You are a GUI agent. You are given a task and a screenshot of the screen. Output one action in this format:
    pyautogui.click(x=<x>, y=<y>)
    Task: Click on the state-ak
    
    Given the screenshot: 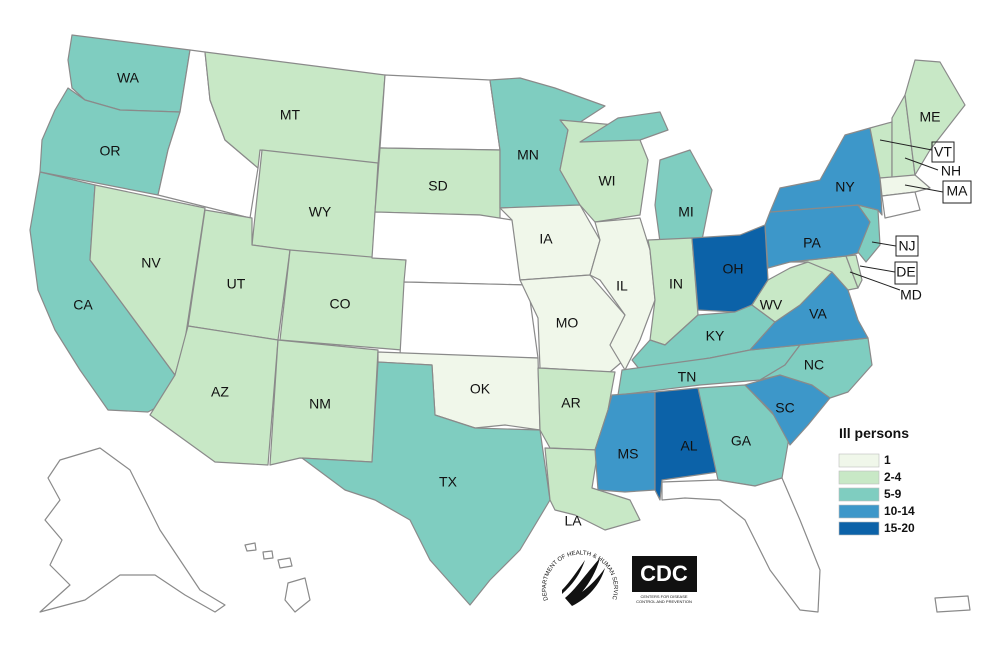 What is the action you would take?
    pyautogui.click(x=132, y=530)
    